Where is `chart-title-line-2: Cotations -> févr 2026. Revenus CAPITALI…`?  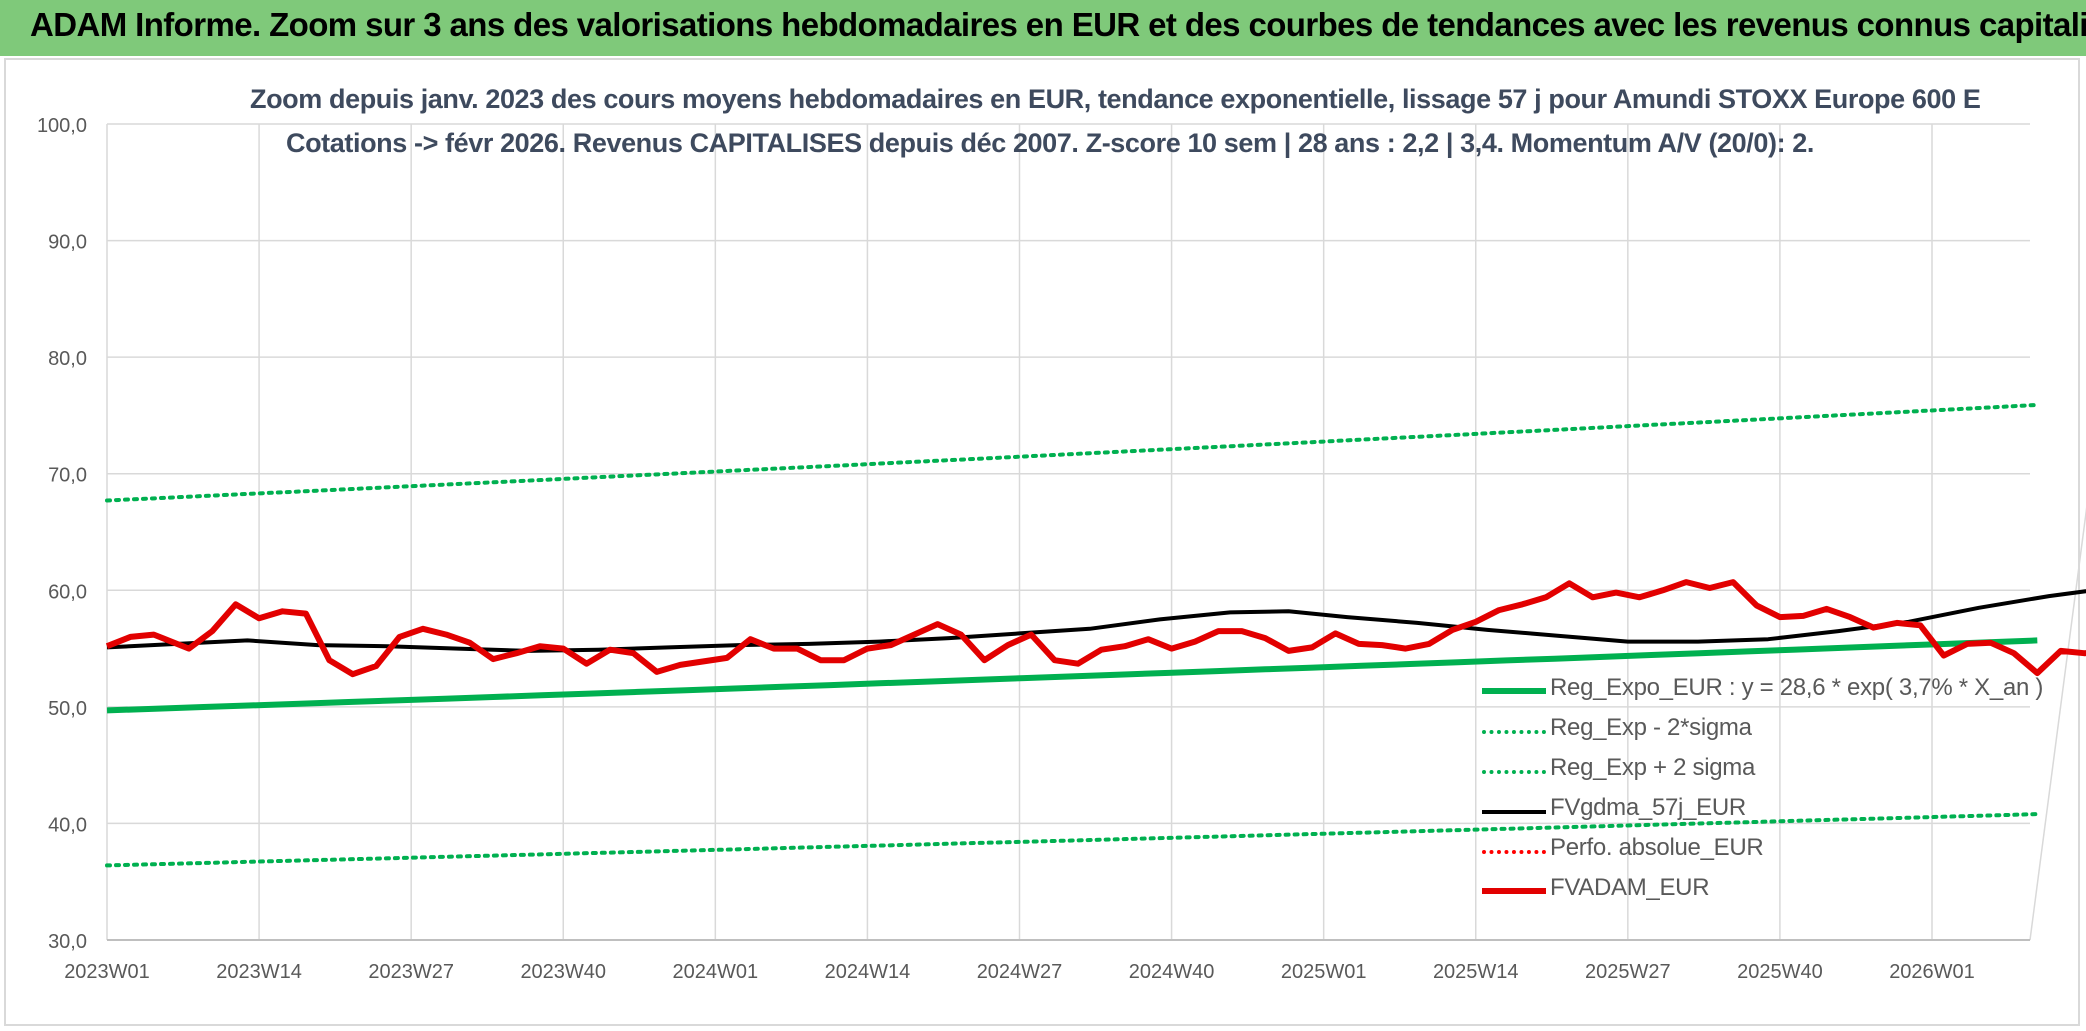
chart-title-line-2: Cotations -> févr 2026. Revenus CAPITALI… is located at coordinates (1050, 143).